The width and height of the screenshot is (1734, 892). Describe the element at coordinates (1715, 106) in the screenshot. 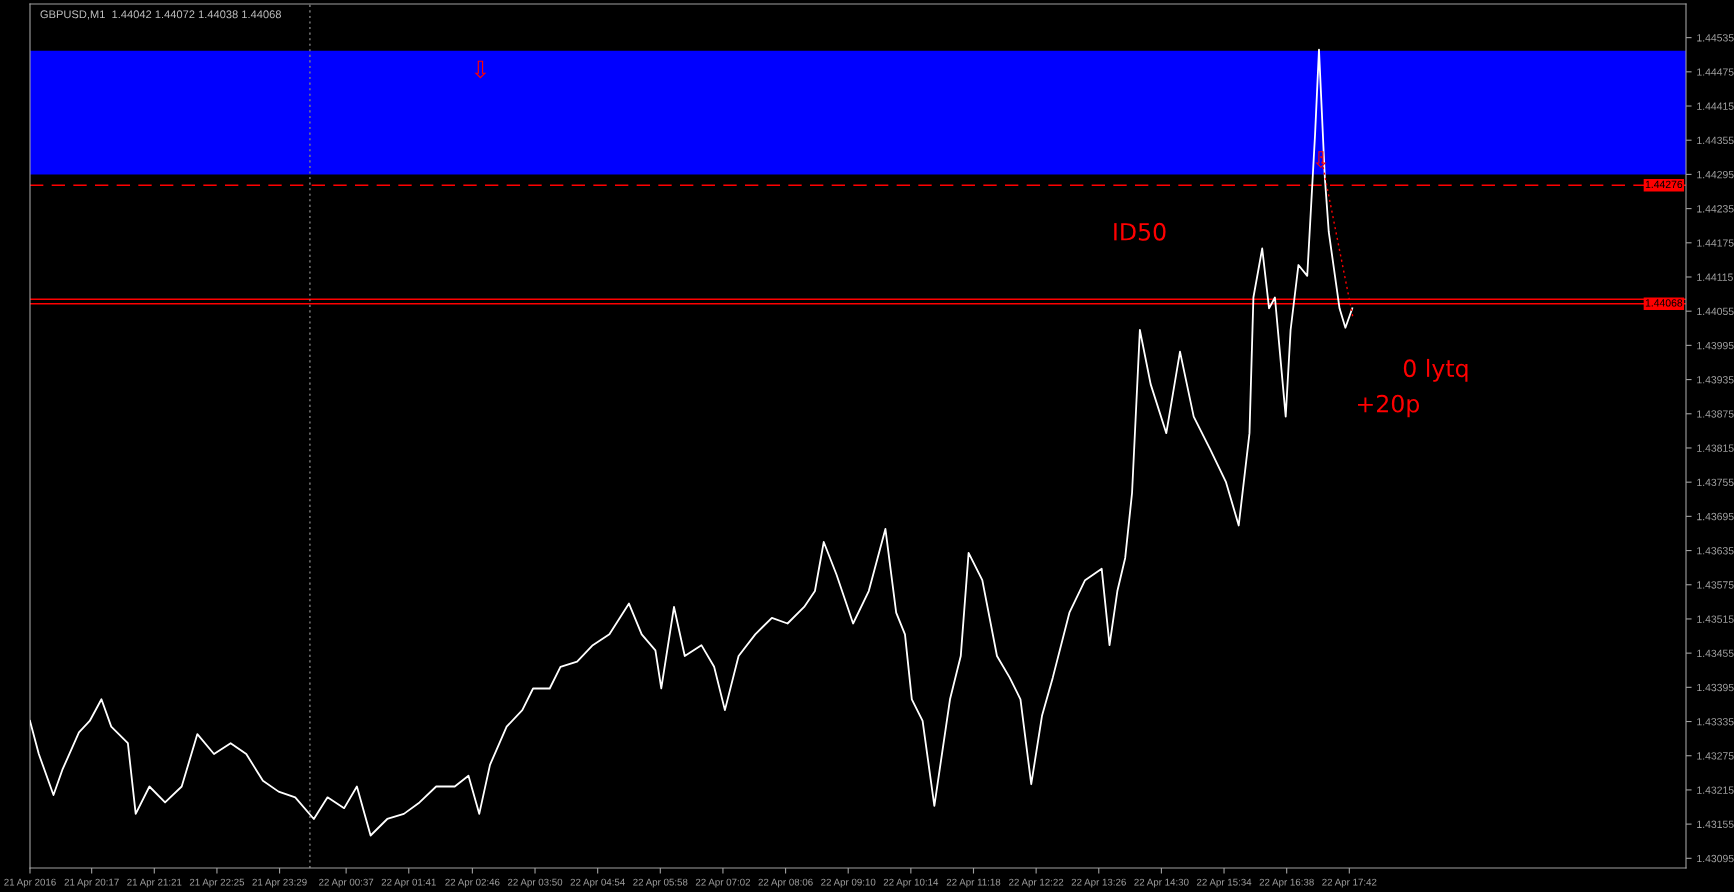

I see `y-tick-label: 1.44415` at that location.